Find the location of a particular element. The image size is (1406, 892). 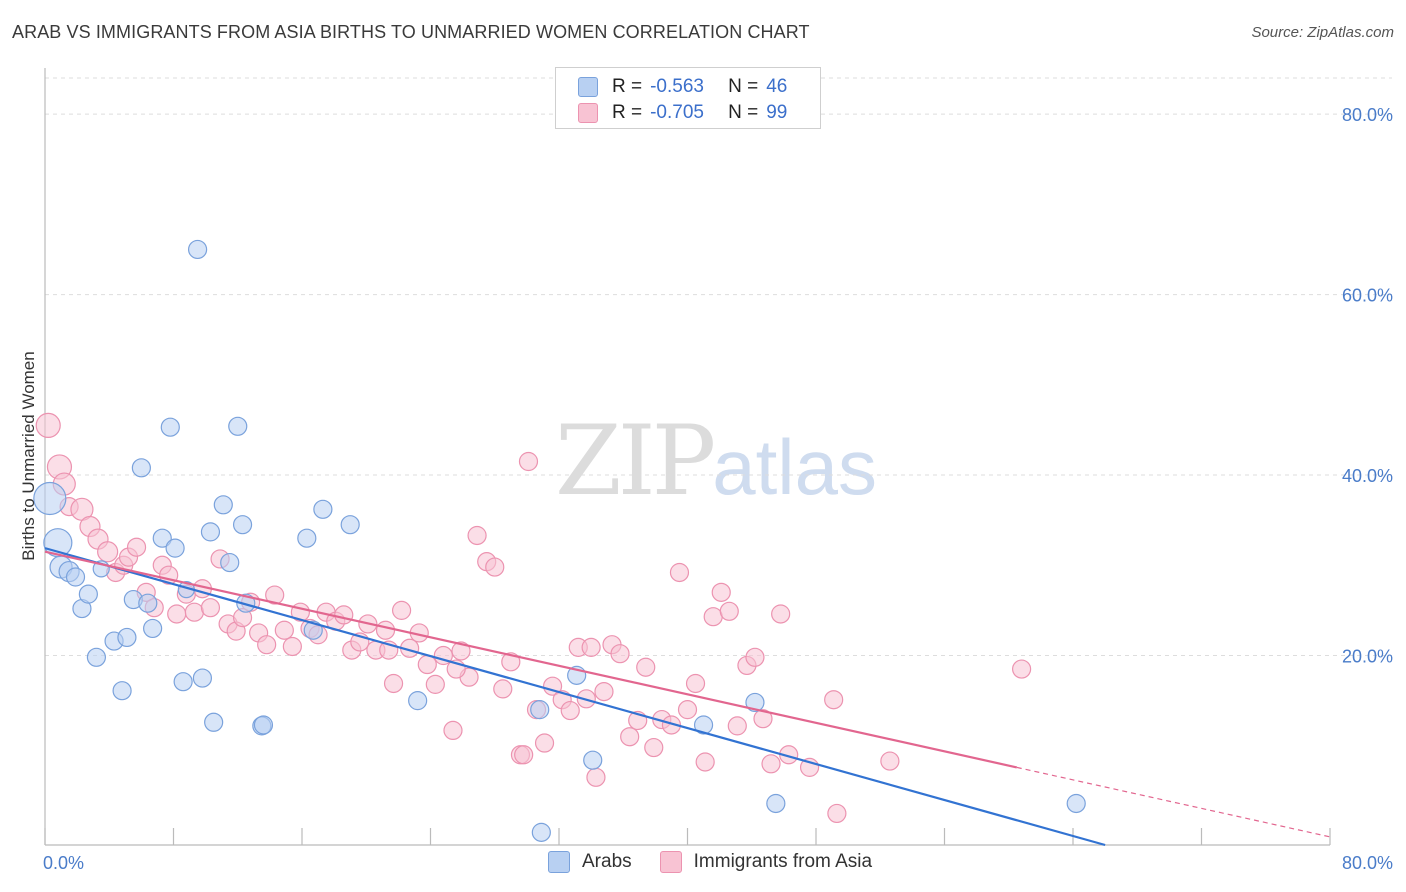

legend-row-asia: R = -0.705 N = 99 is located at coordinates (682, 113).